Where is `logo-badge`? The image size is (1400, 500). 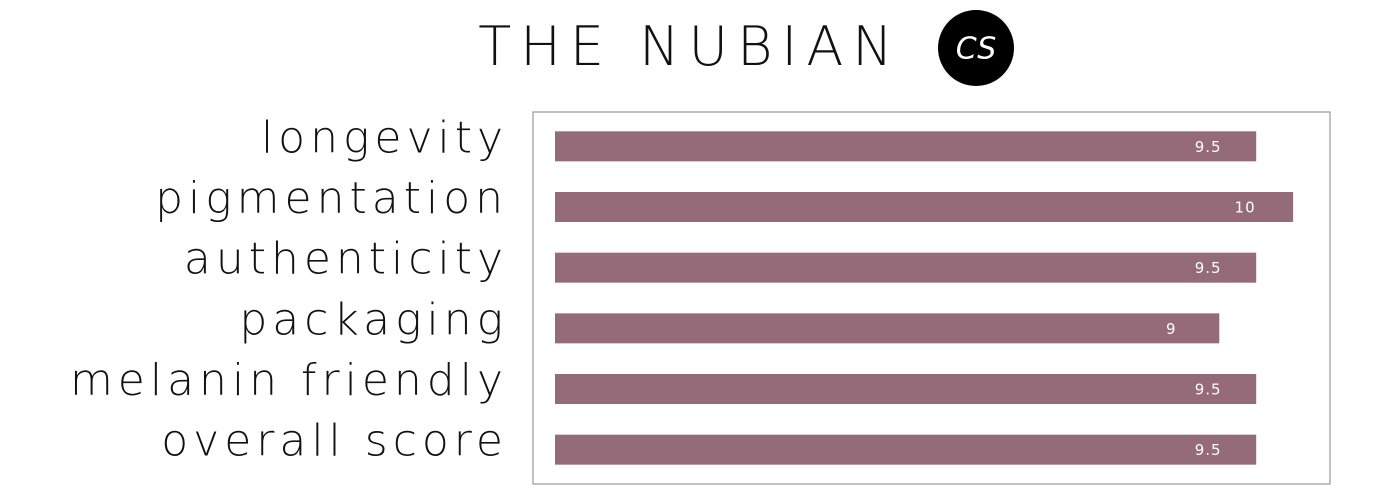 logo-badge is located at coordinates (976, 48).